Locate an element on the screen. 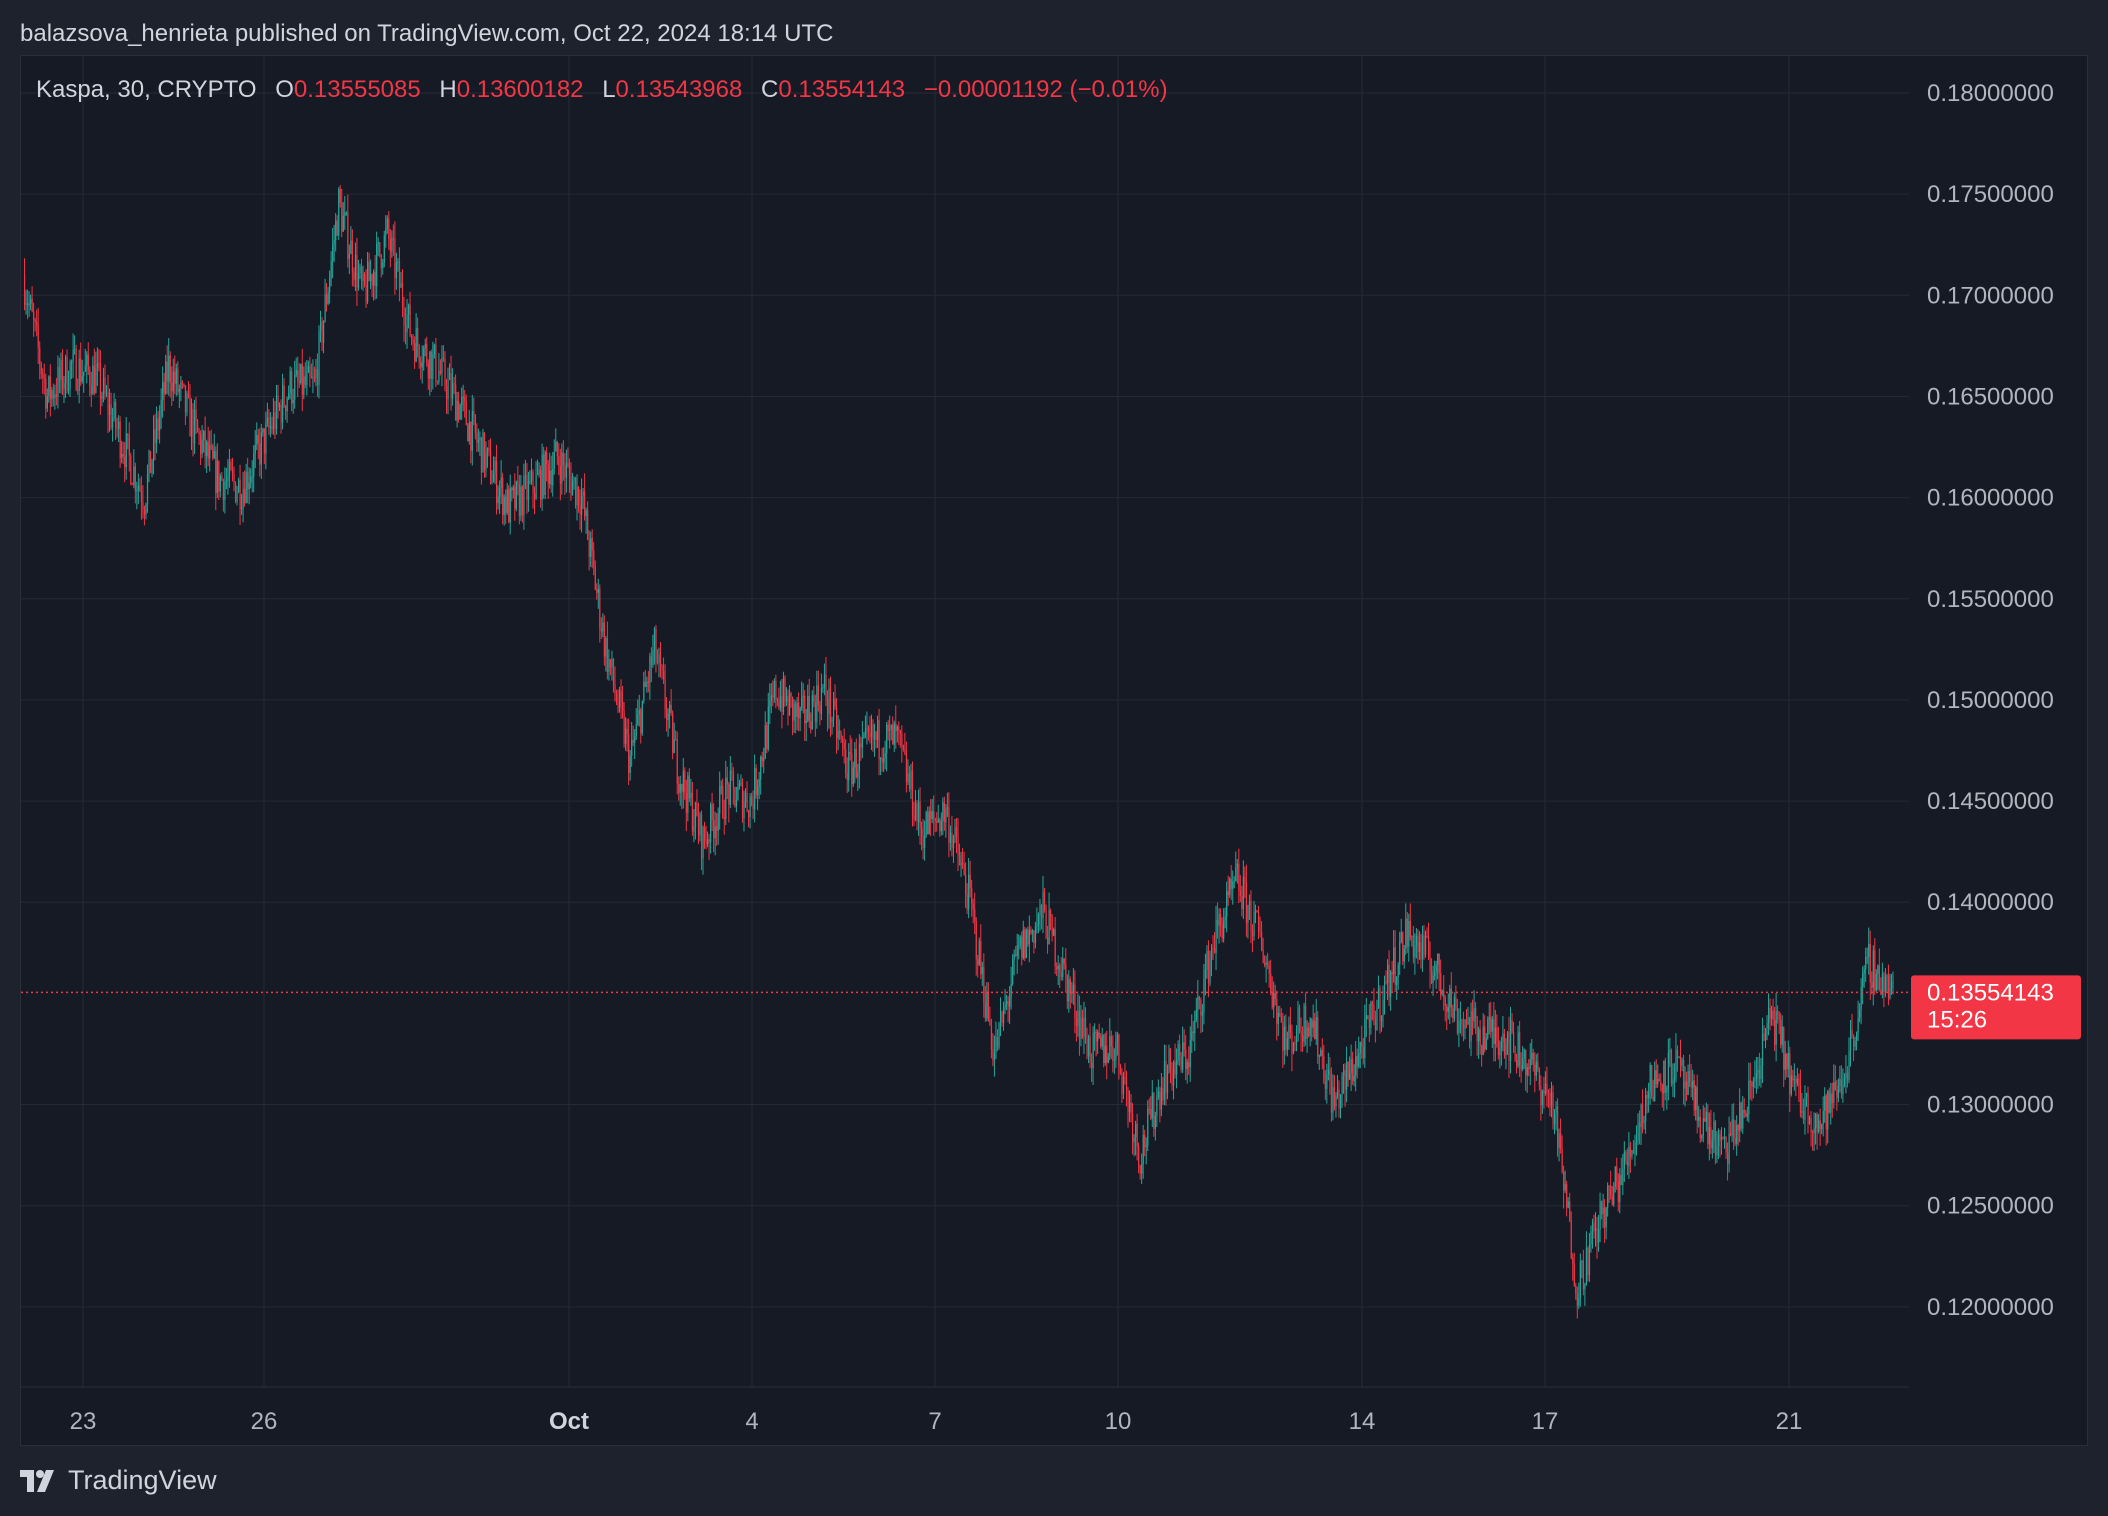 The height and width of the screenshot is (1516, 2108). time-axis: 23 26 Oct 4 7 10 14 17 21 is located at coordinates (936, 1421).